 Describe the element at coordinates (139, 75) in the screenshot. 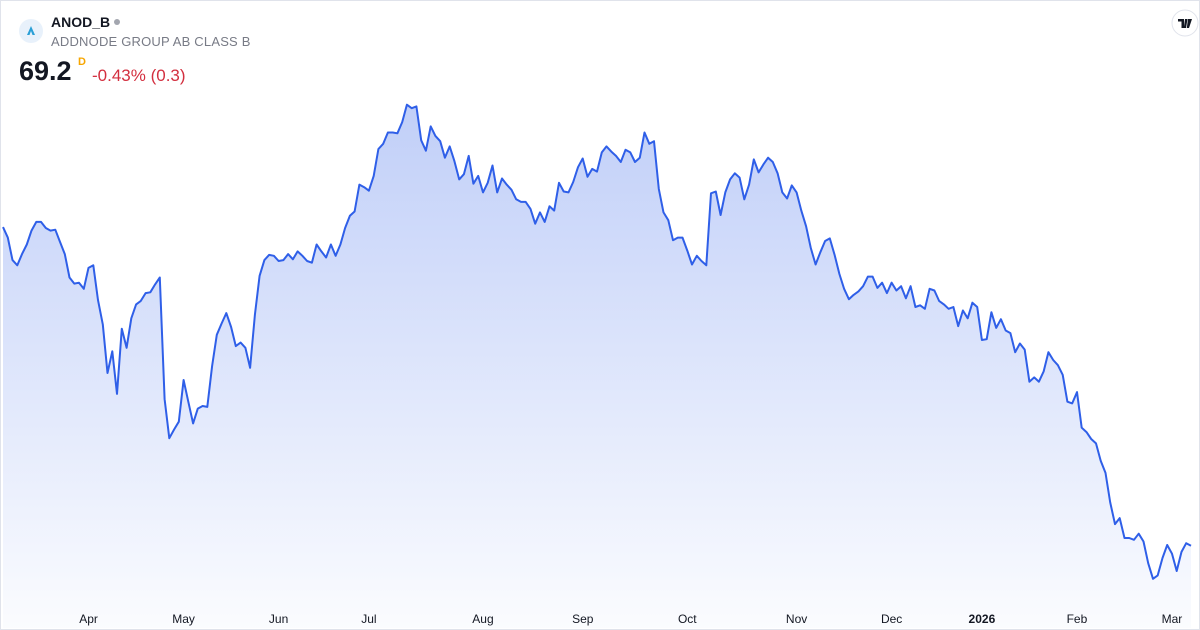

I see `price-change: -0.43% (0.3)` at that location.